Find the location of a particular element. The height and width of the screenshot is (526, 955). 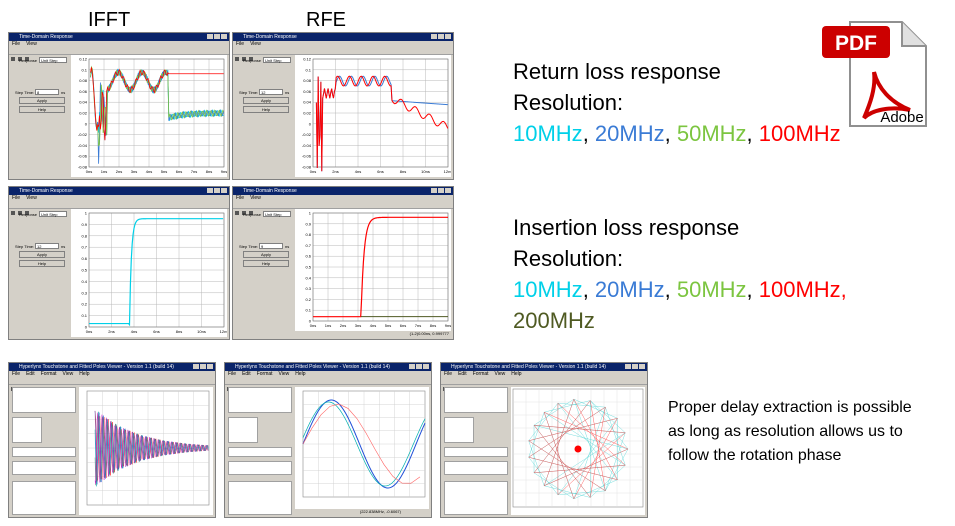

x-tick-label: 8ns is located at coordinates (179, 331).